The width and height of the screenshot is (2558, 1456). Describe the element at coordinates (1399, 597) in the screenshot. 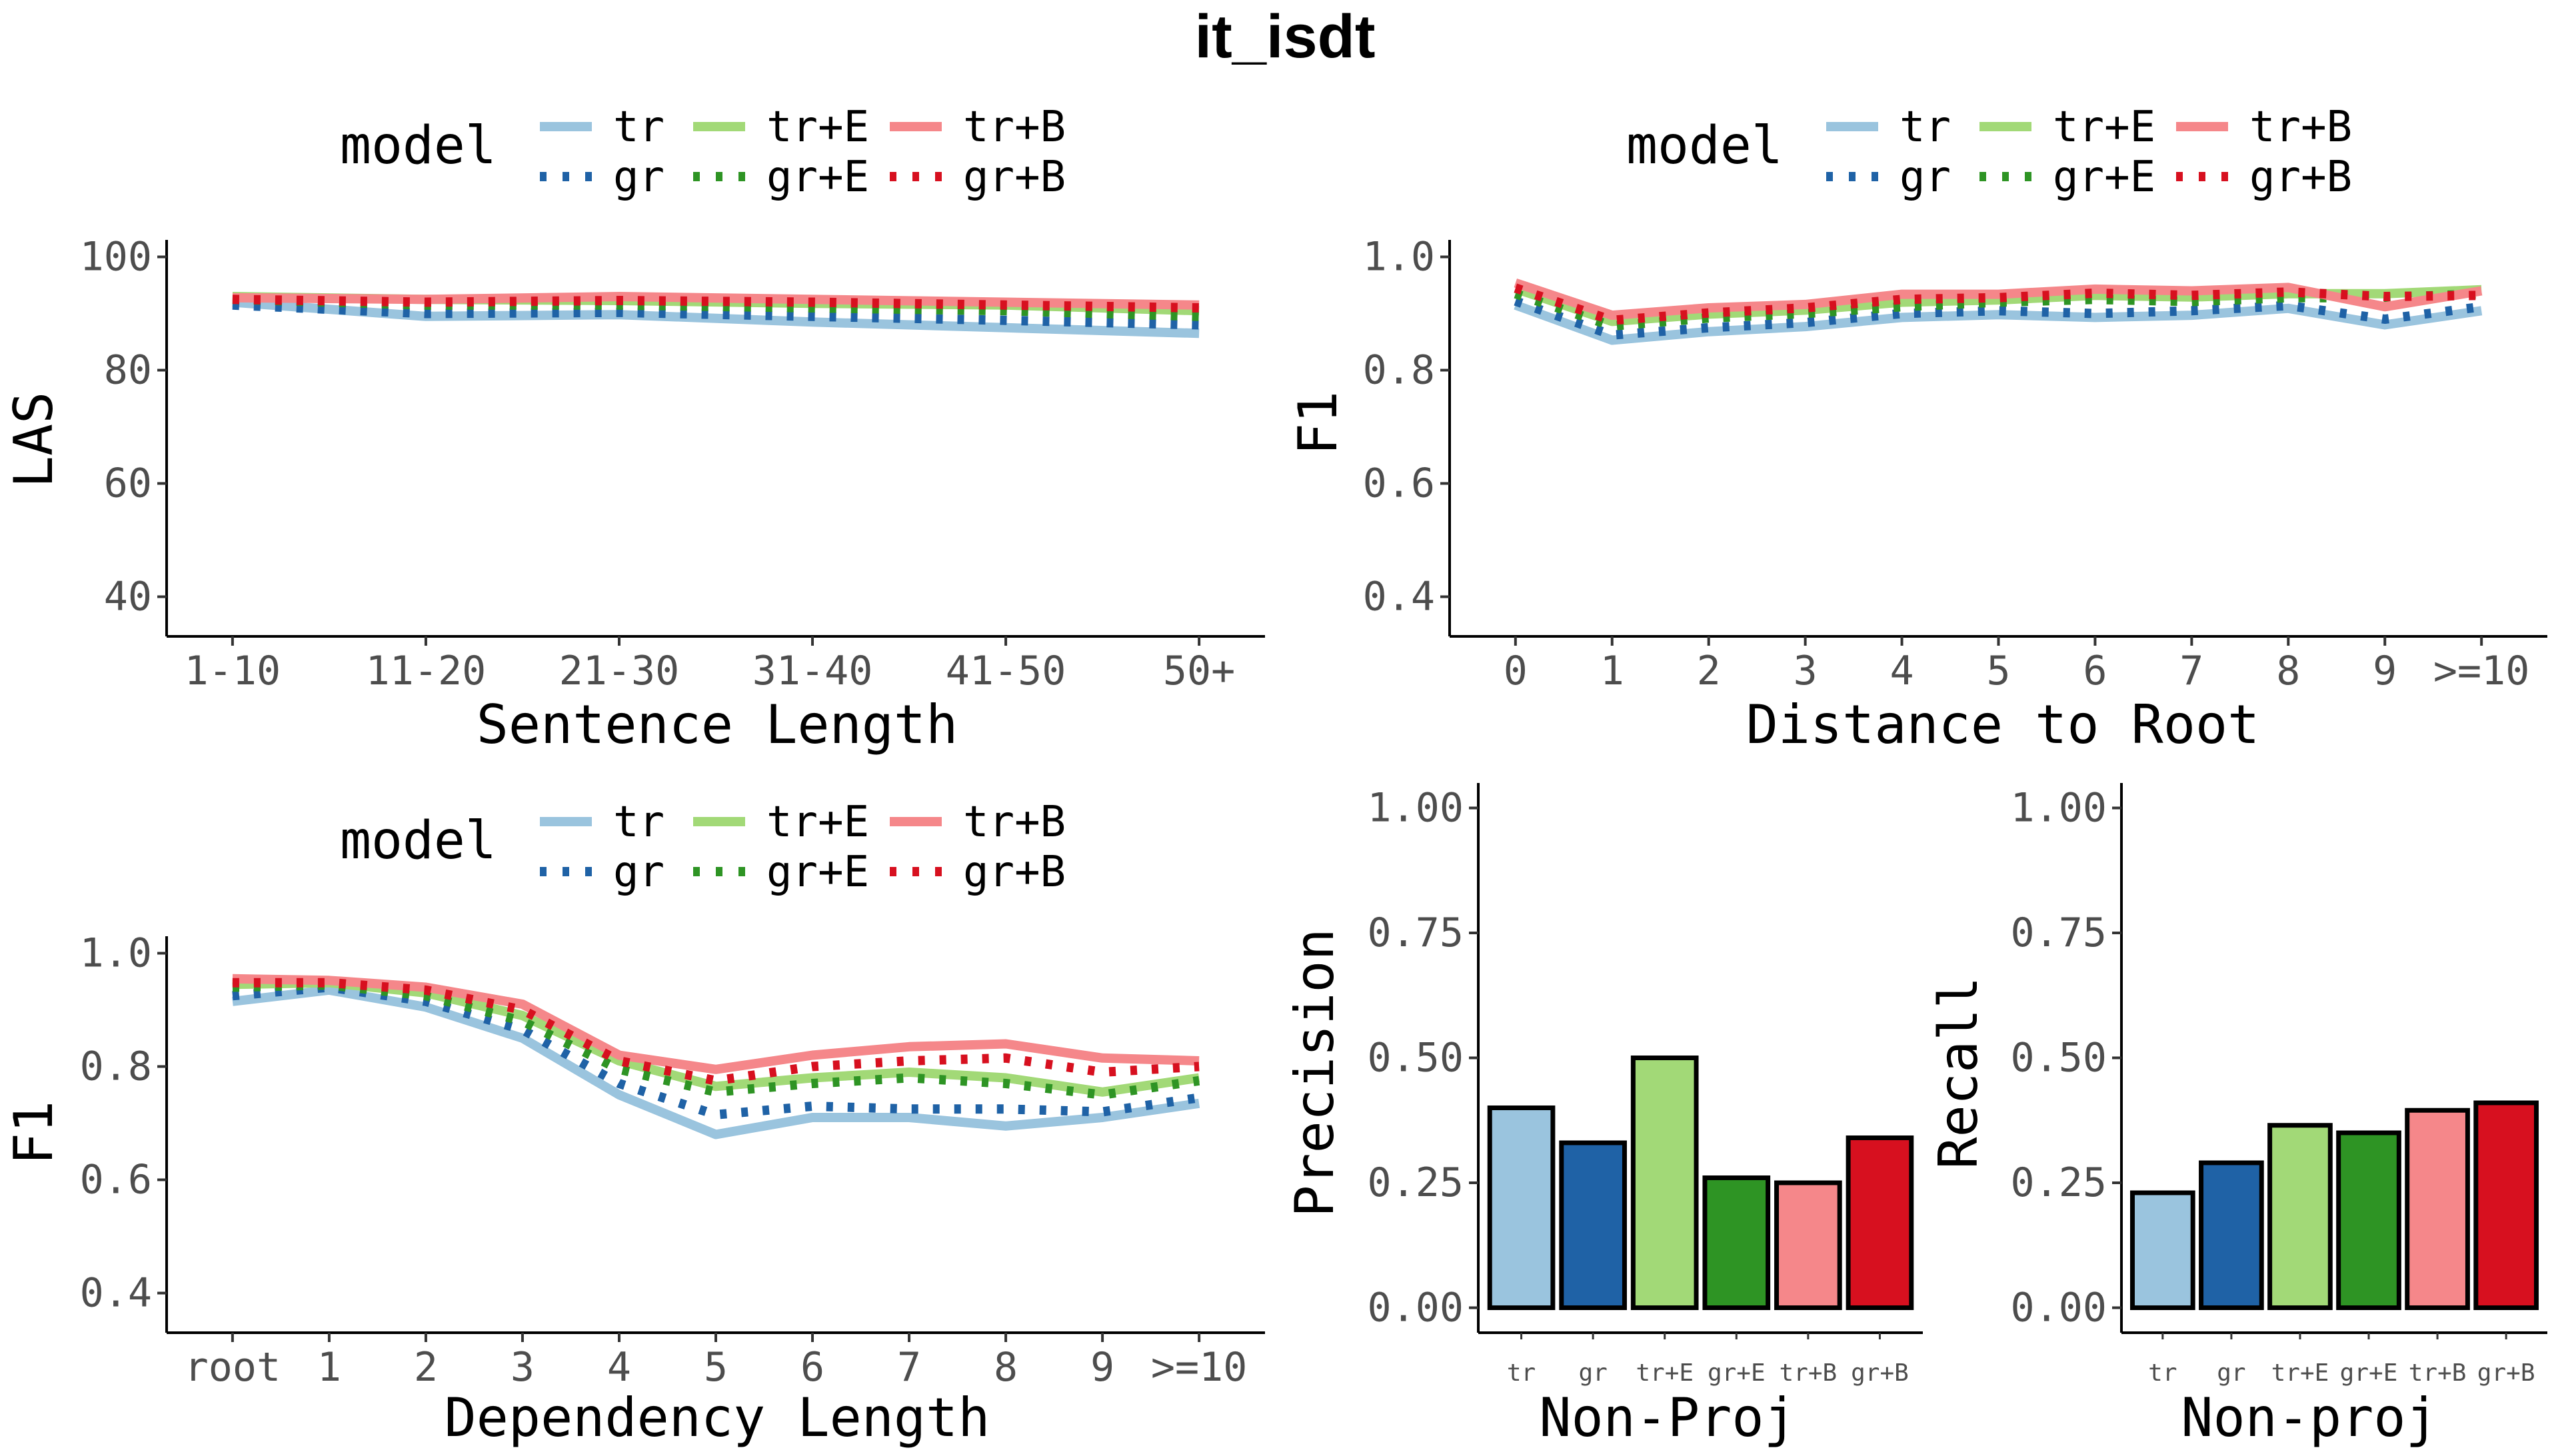

I see `y-tick-label: 0.4` at that location.